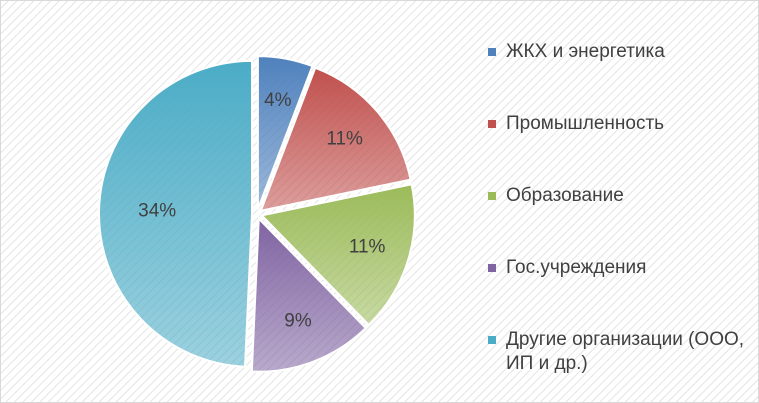 Image resolution: width=759 pixels, height=403 pixels. I want to click on legend-label: Промышленность, so click(585, 123).